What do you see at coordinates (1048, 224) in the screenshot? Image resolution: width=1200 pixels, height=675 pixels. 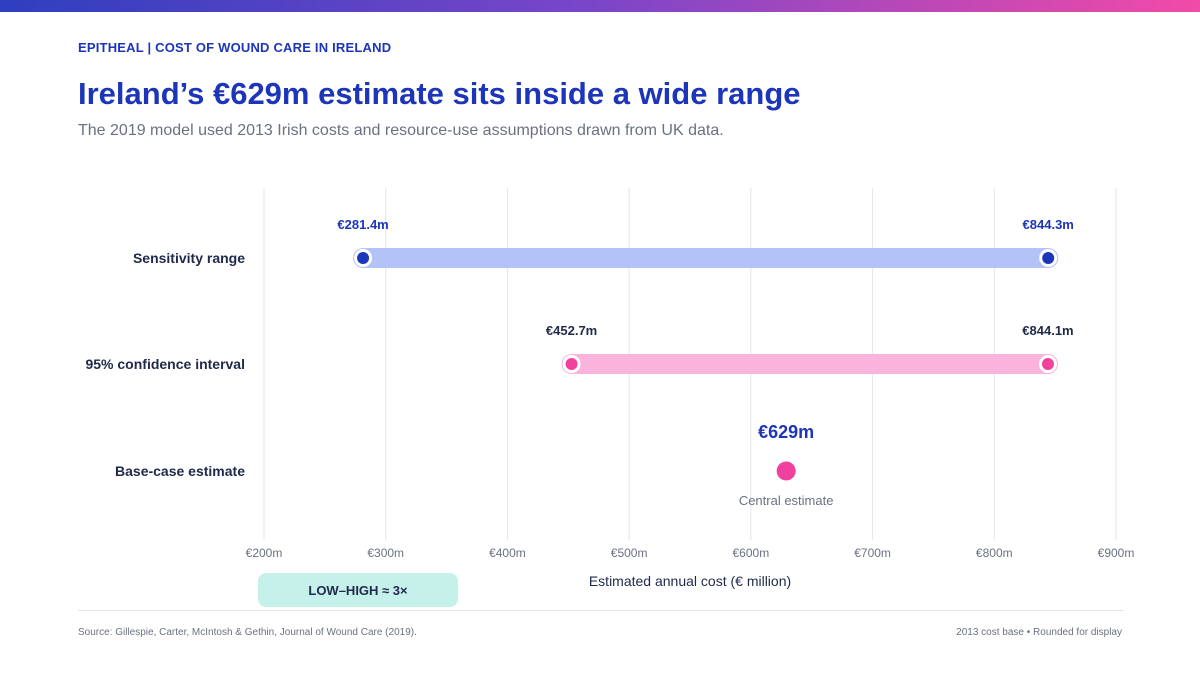 I see `range-high-label: €844.3m` at bounding box center [1048, 224].